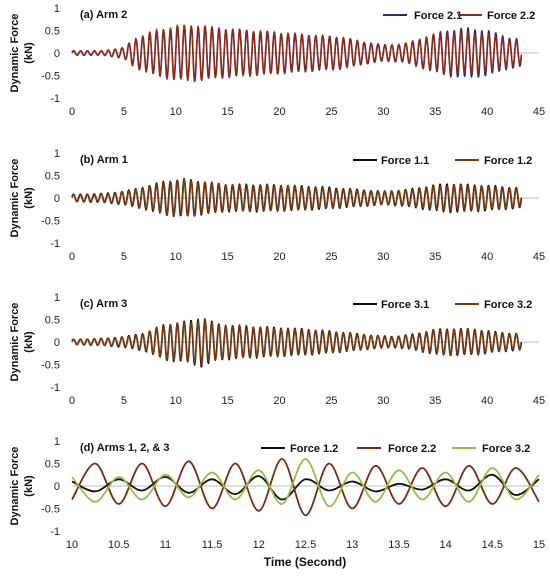 This screenshot has width=550, height=578. I want to click on panel-title: (d) Arms 1, 2, & 3, so click(124, 448).